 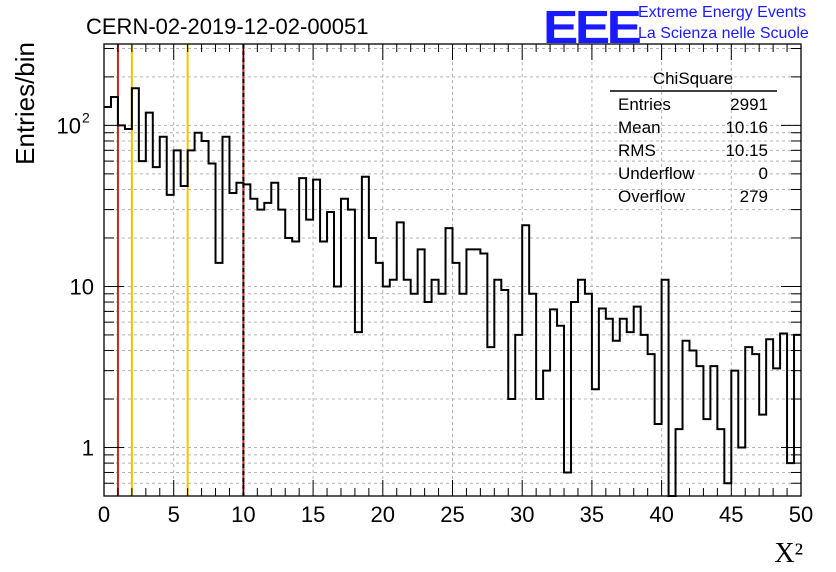 What do you see at coordinates (452, 514) in the screenshot?
I see `x-tick-label: 25` at bounding box center [452, 514].